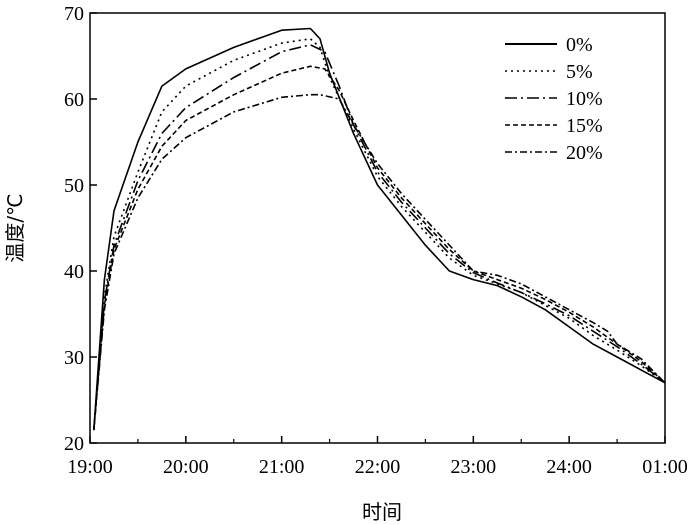 The height and width of the screenshot is (525, 700). Describe the element at coordinates (378, 467) in the screenshot. I see `x-tick-label: 22:00` at that location.